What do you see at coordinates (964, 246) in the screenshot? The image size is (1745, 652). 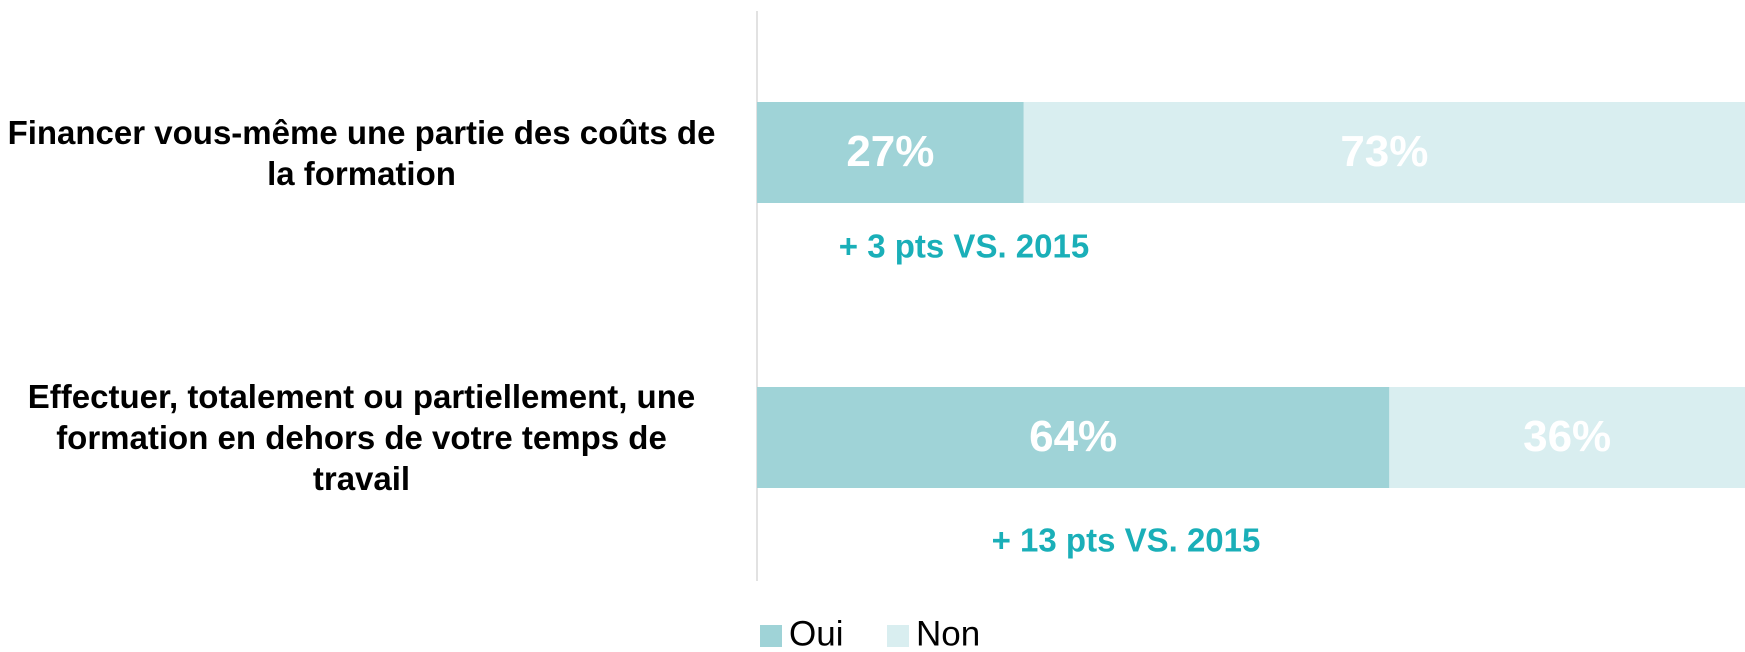 I see `annotation: + 3 pts VS. 2015` at bounding box center [964, 246].